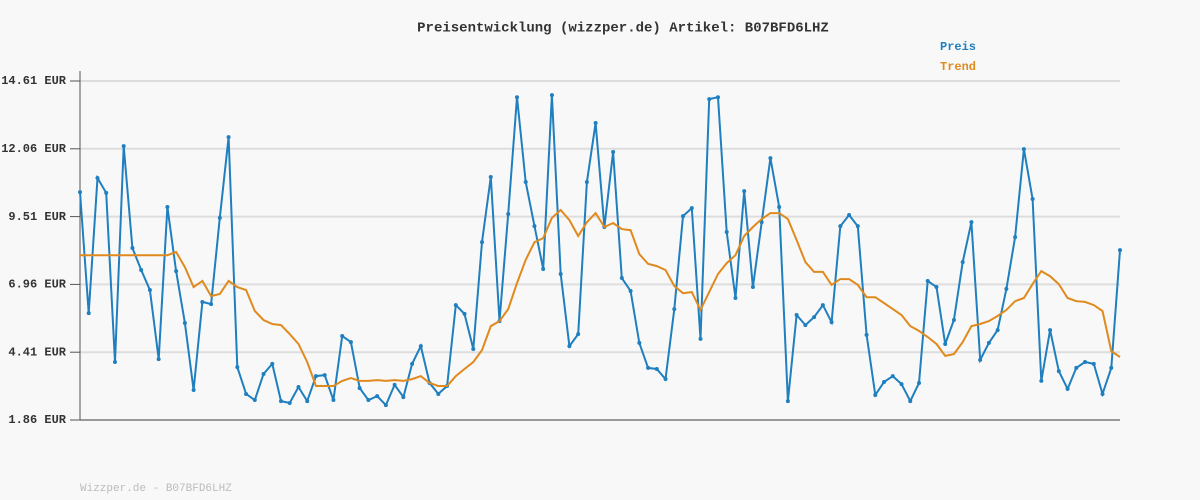 Image resolution: width=1200 pixels, height=500 pixels. What do you see at coordinates (37, 285) in the screenshot?
I see `y-tick-label: 6.96 EUR` at bounding box center [37, 285].